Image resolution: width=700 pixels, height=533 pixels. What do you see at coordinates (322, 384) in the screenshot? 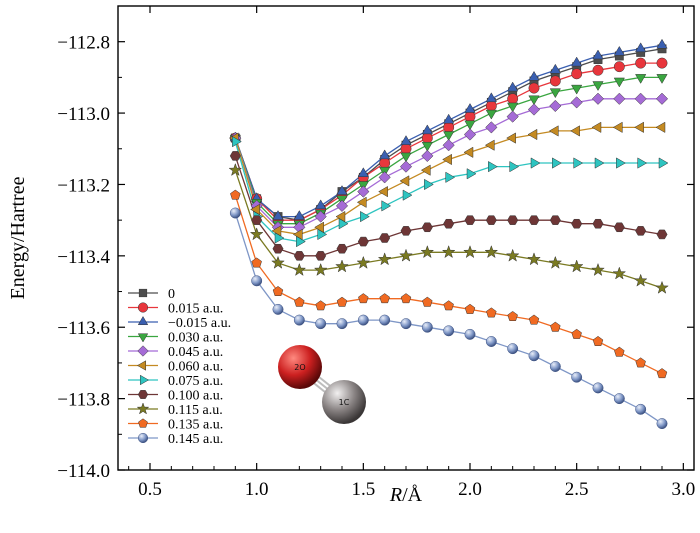
I see `co-molecule: 2O 1C` at bounding box center [322, 384].